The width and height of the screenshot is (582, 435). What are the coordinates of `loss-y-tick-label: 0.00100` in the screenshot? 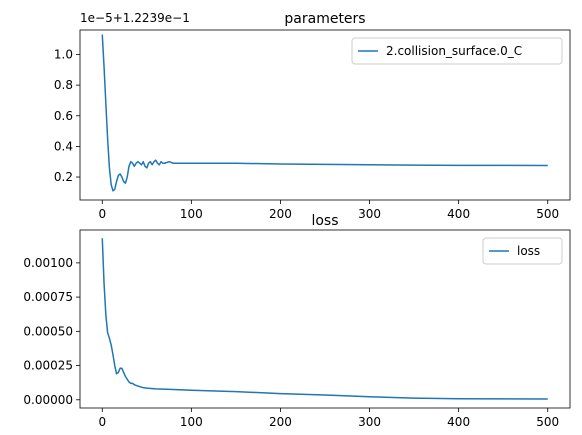 It's located at (48, 263).